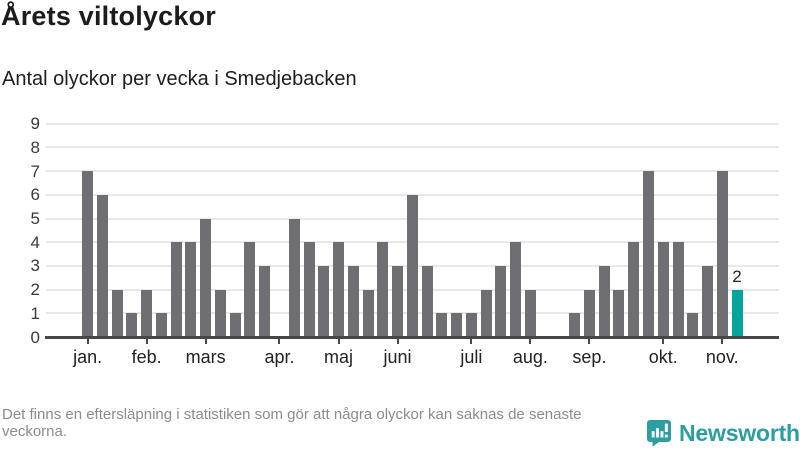 This screenshot has width=800, height=450. What do you see at coordinates (279, 341) in the screenshot?
I see `x-axis-tick-apr` at bounding box center [279, 341].